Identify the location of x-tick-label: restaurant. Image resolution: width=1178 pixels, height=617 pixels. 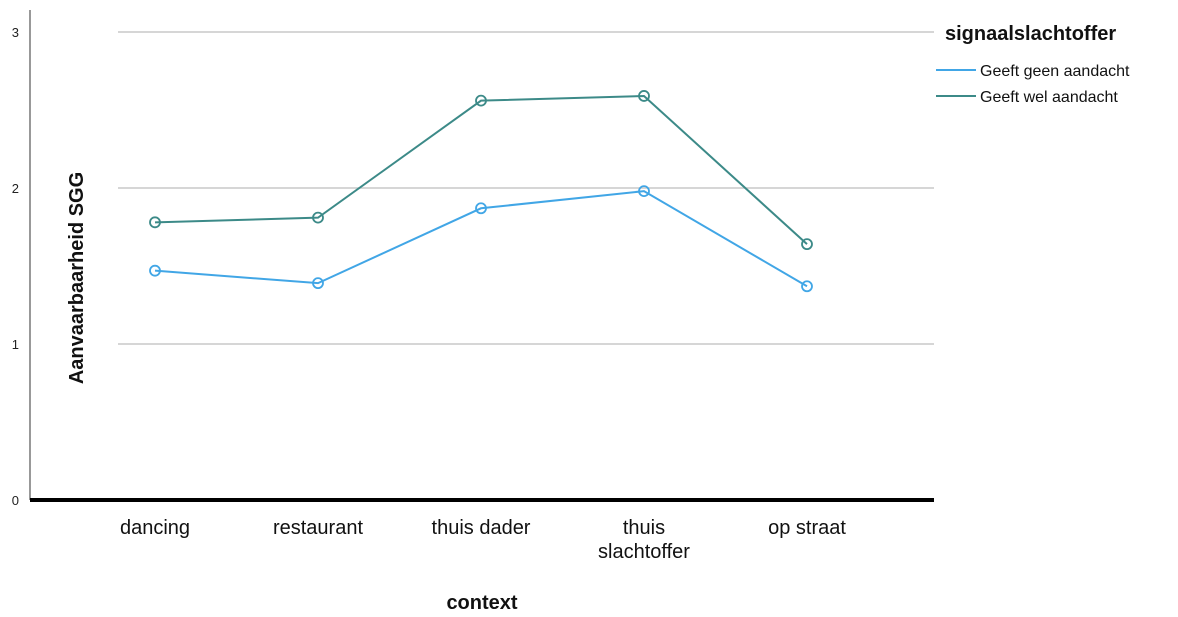
(318, 528).